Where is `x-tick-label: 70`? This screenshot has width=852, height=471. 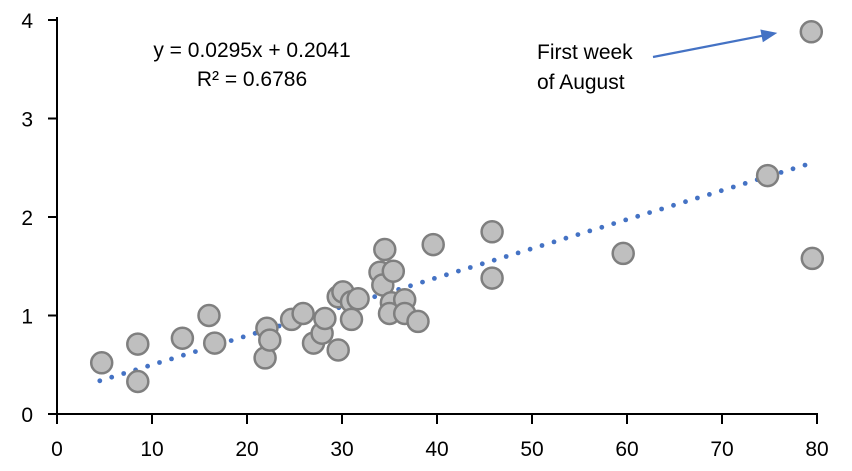 x-tick-label: 70 is located at coordinates (721, 449).